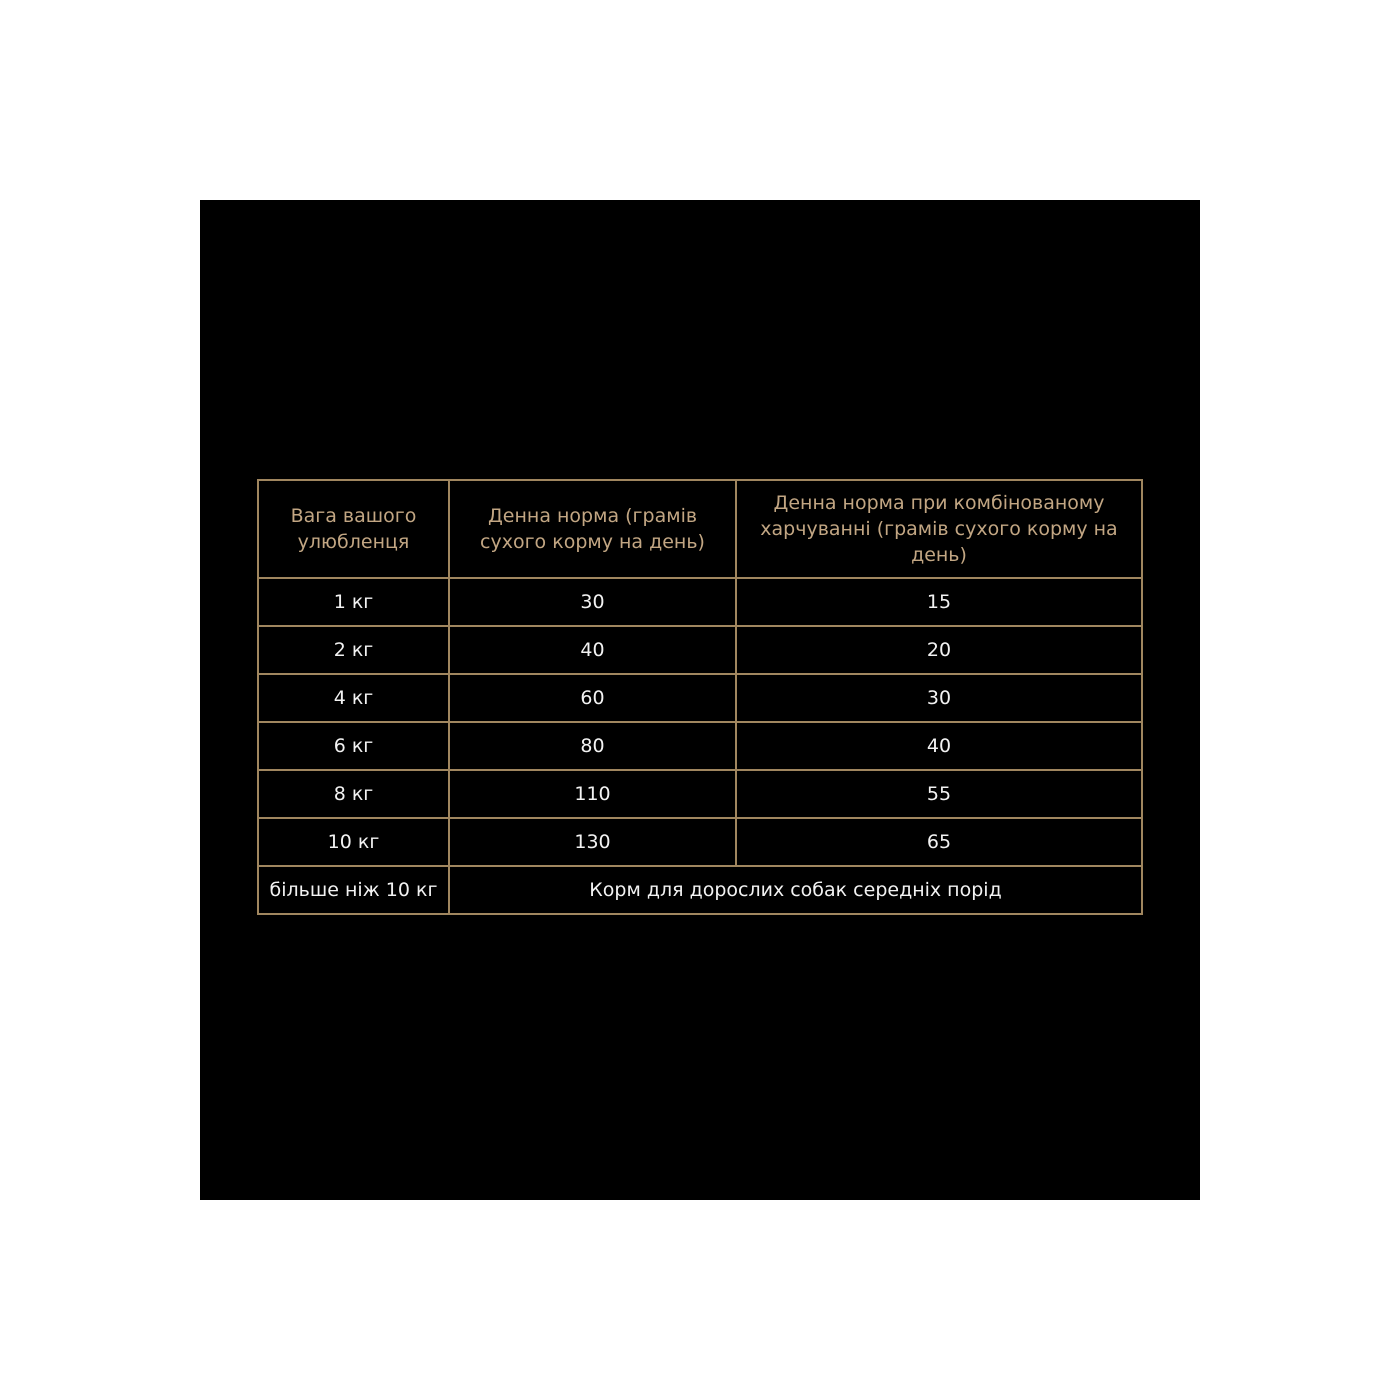 The width and height of the screenshot is (1400, 1400). I want to click on cell-daily-norm: 30, so click(592, 602).